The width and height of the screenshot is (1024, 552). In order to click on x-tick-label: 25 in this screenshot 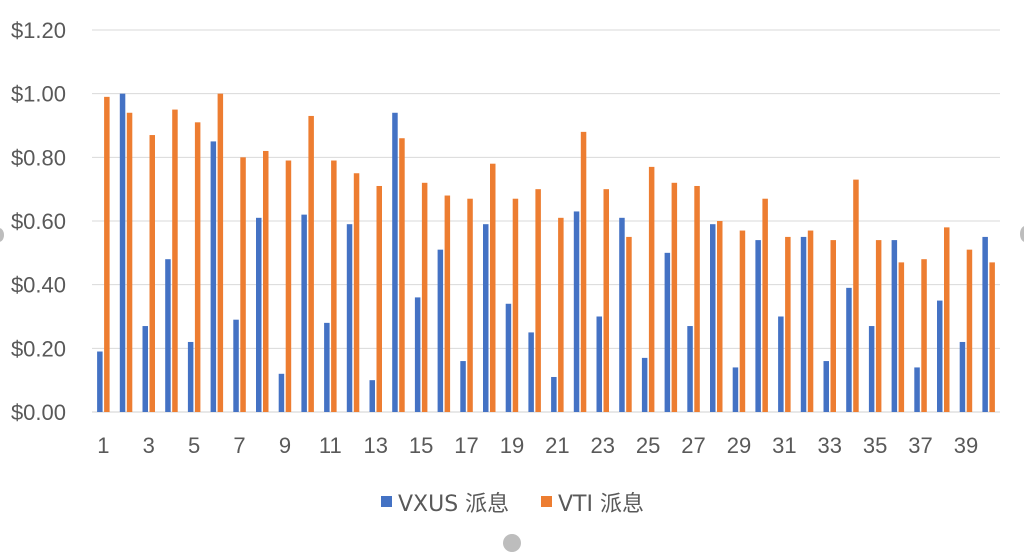, I will do `click(648, 445)`.